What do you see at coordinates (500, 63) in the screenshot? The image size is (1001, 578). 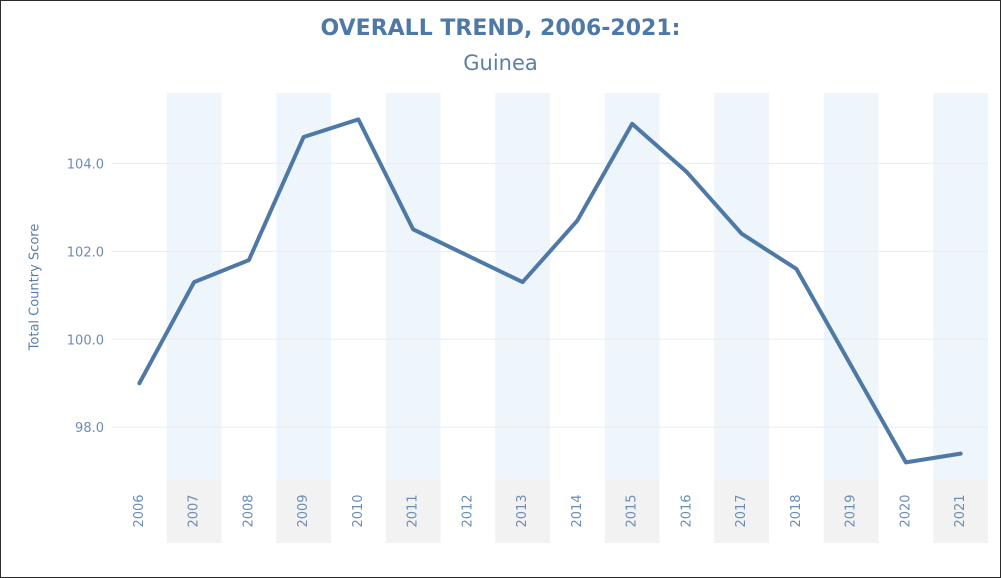 I see `chart-subtitle: Guinea` at bounding box center [500, 63].